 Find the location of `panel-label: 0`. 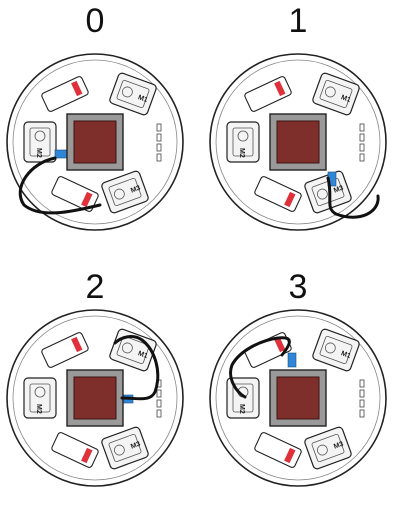

panel-label: 0 is located at coordinates (95, 21).